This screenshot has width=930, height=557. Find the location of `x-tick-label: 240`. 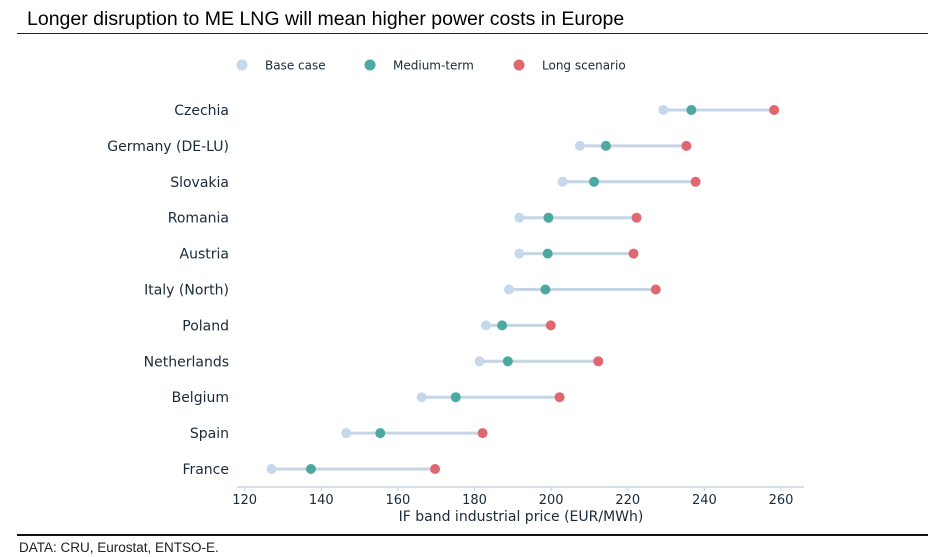

x-tick-label: 240 is located at coordinates (704, 500).